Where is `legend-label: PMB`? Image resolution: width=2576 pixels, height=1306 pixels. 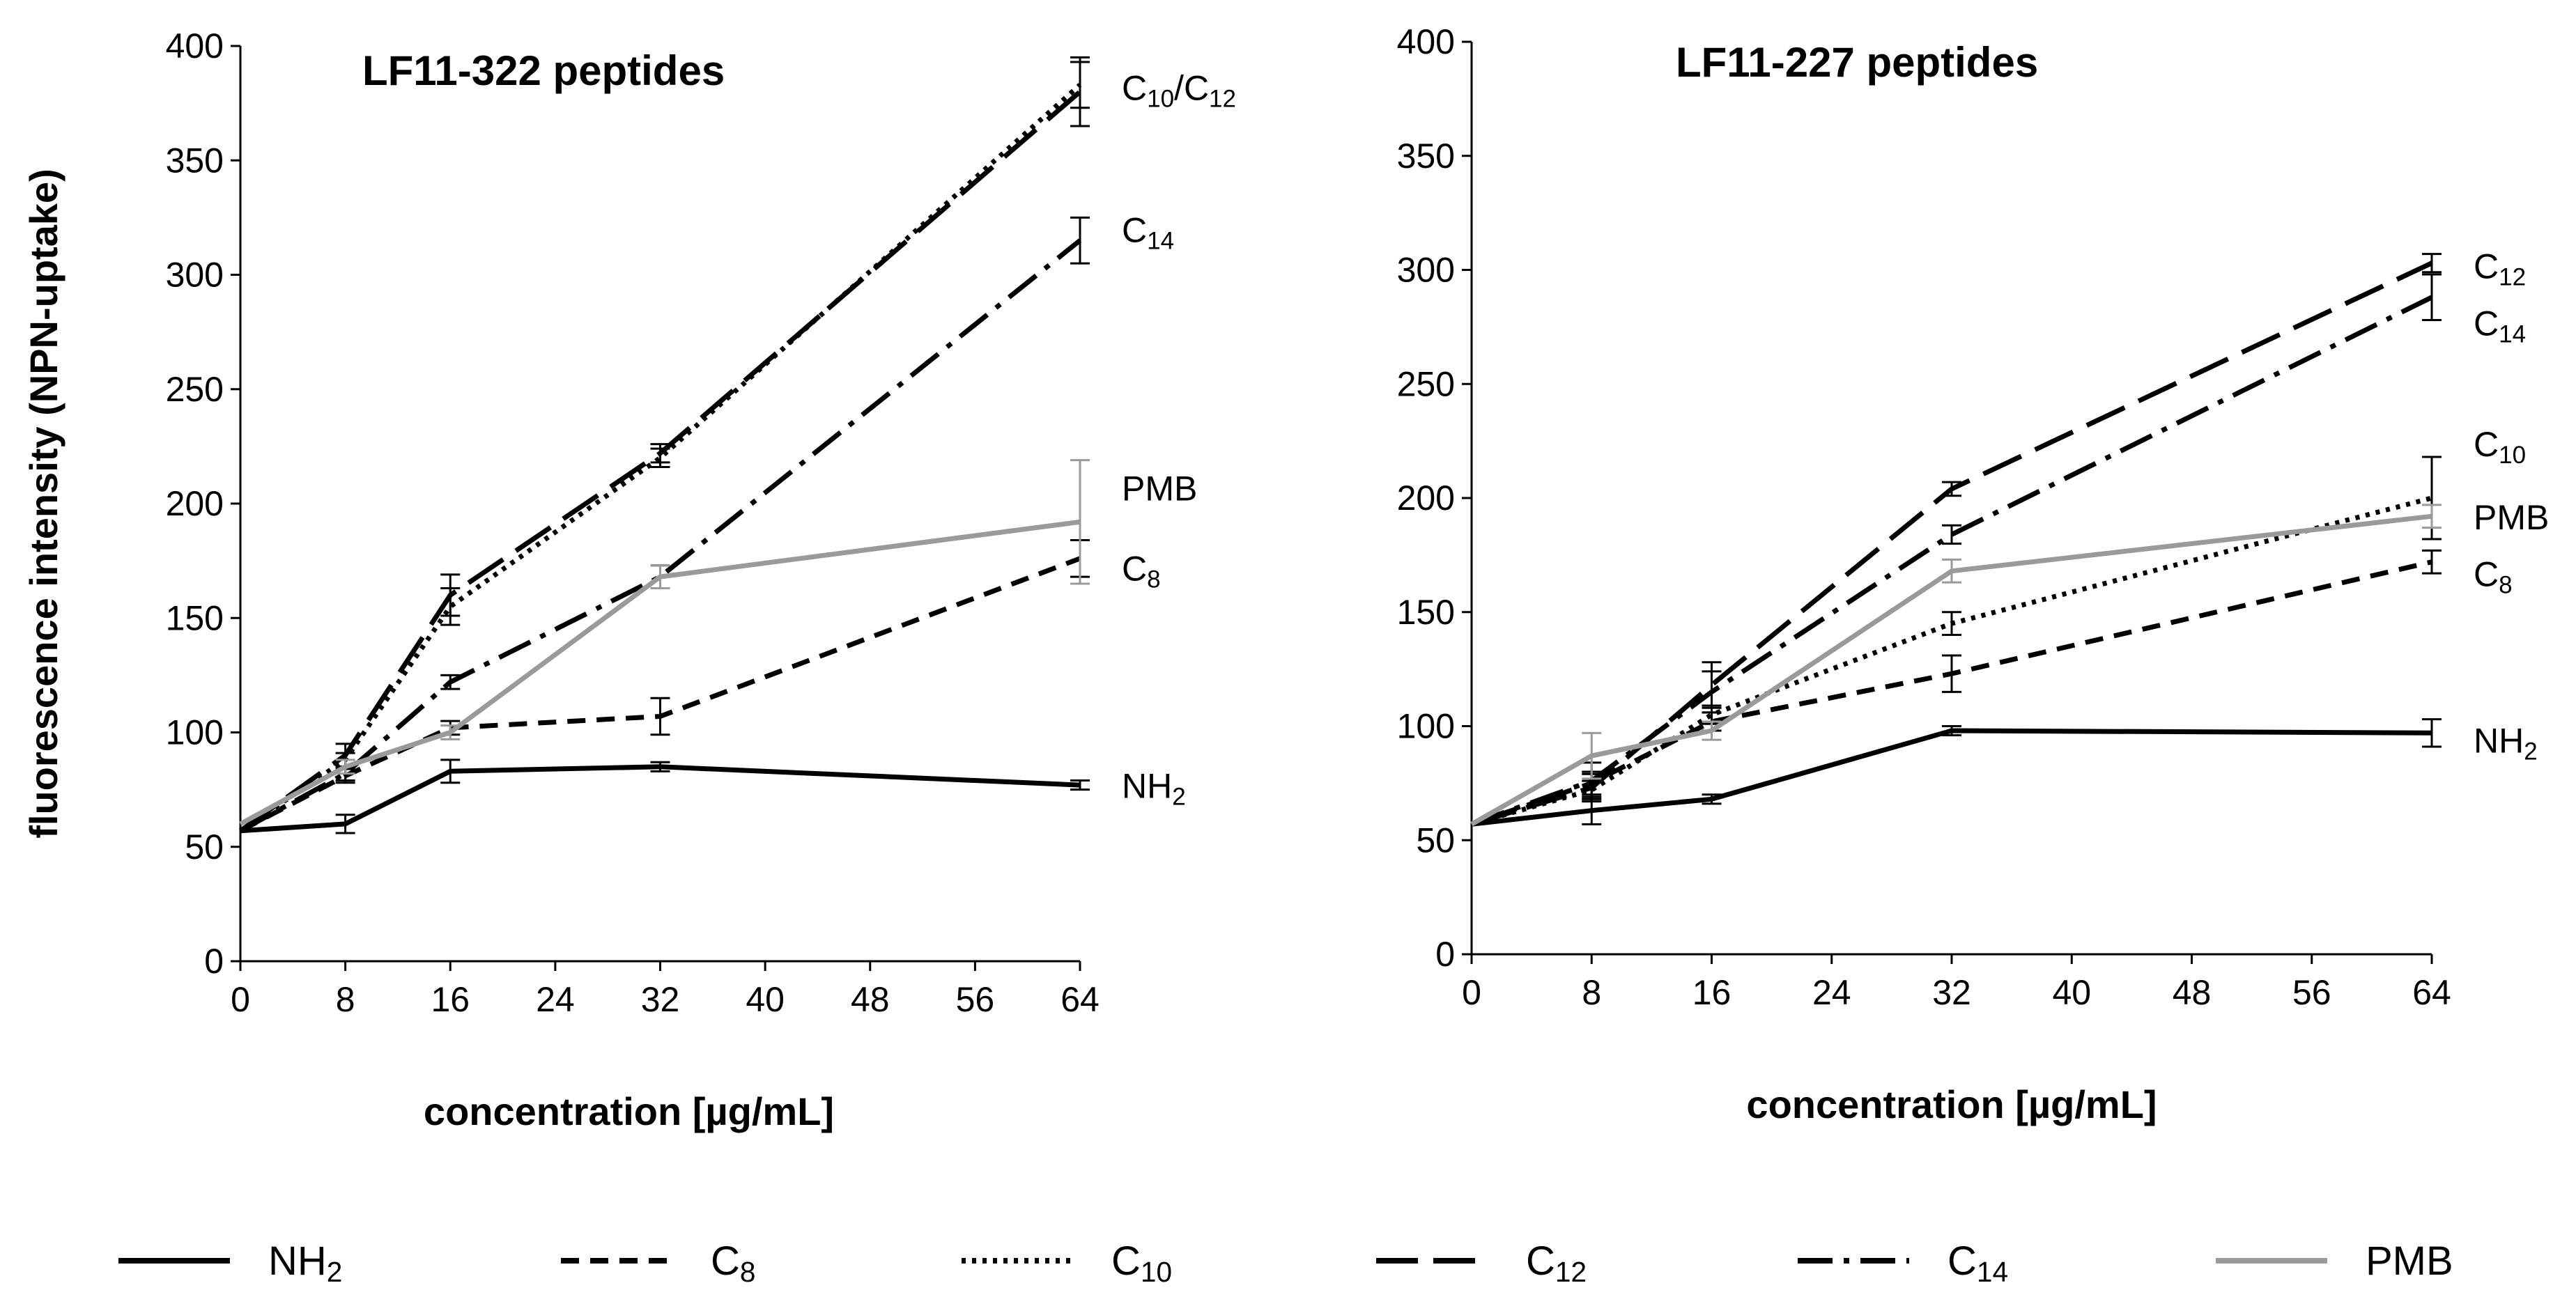 legend-label: PMB is located at coordinates (2409, 1261).